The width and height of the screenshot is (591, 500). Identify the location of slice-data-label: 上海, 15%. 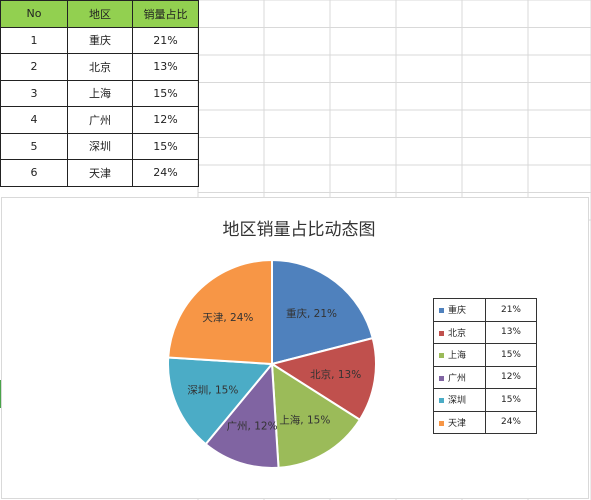
(304, 420).